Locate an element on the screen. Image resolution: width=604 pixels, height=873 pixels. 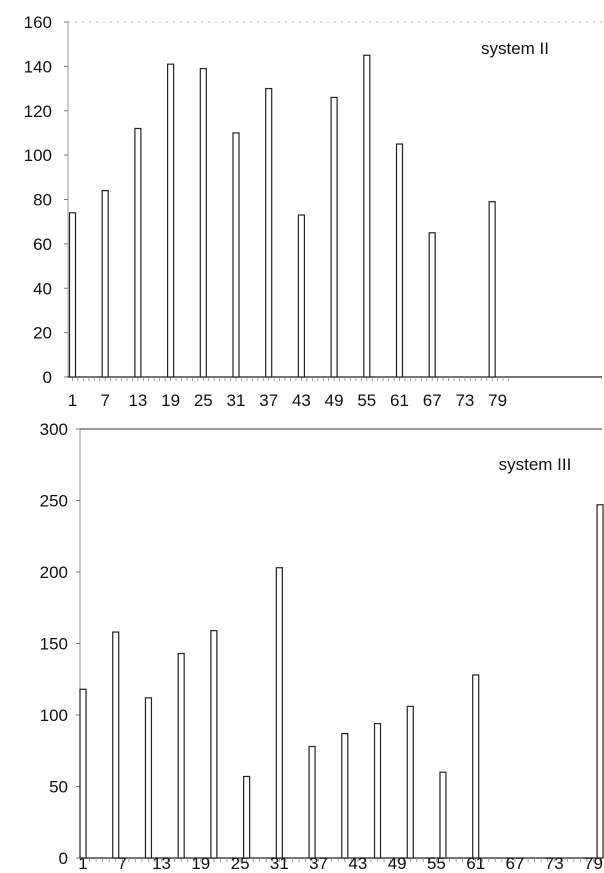
y-tick-label: 60 is located at coordinates (42, 244).